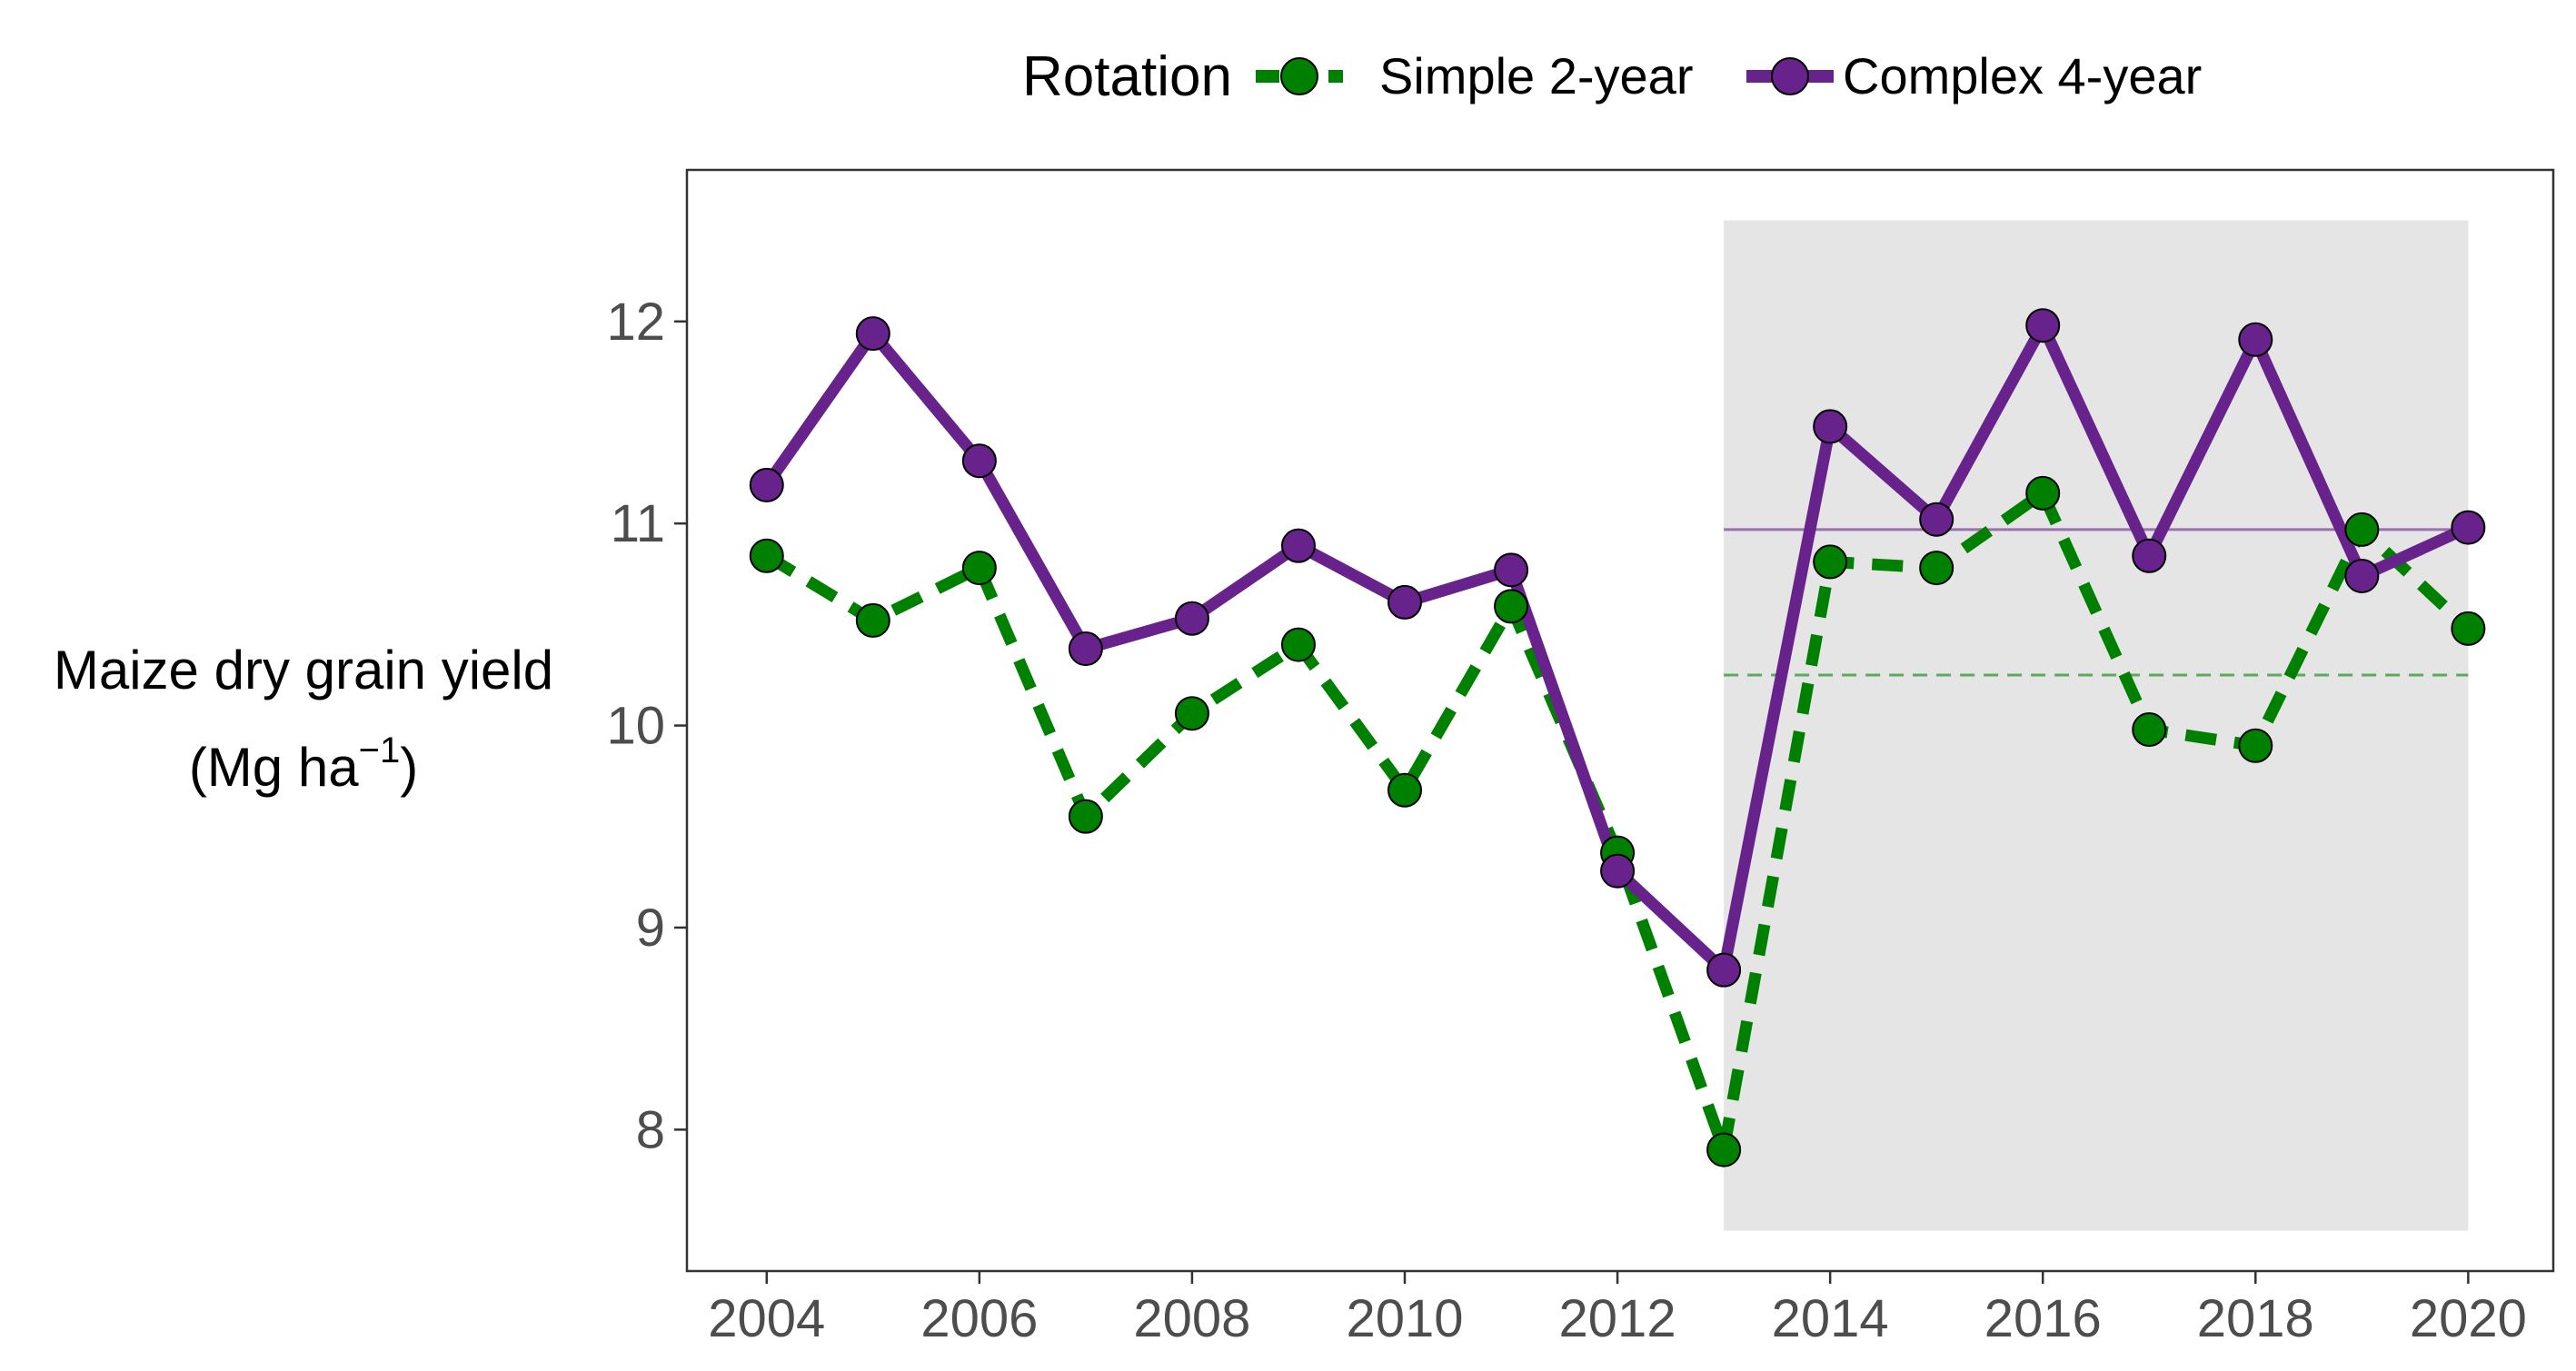  What do you see at coordinates (2468, 527) in the screenshot?
I see `data-point-complex-2020` at bounding box center [2468, 527].